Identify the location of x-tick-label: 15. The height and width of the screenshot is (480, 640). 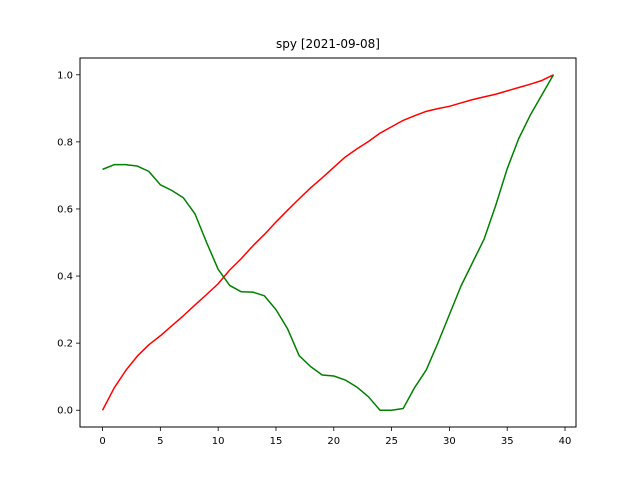
(276, 441).